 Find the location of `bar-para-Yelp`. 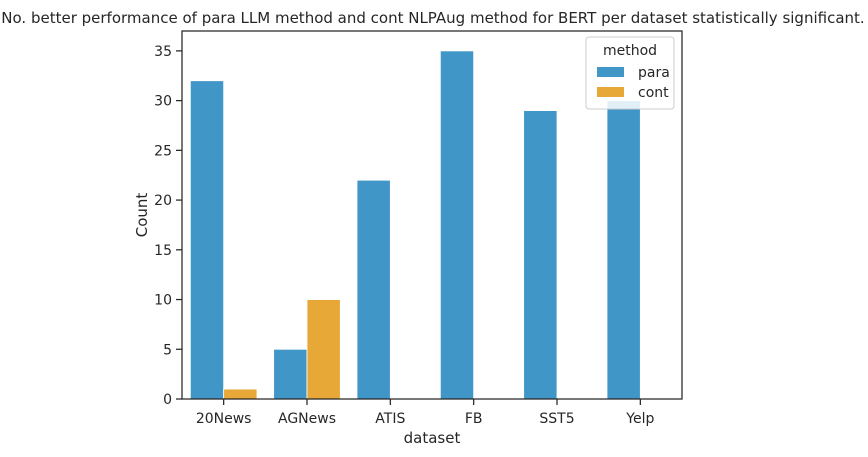

bar-para-Yelp is located at coordinates (623, 250).